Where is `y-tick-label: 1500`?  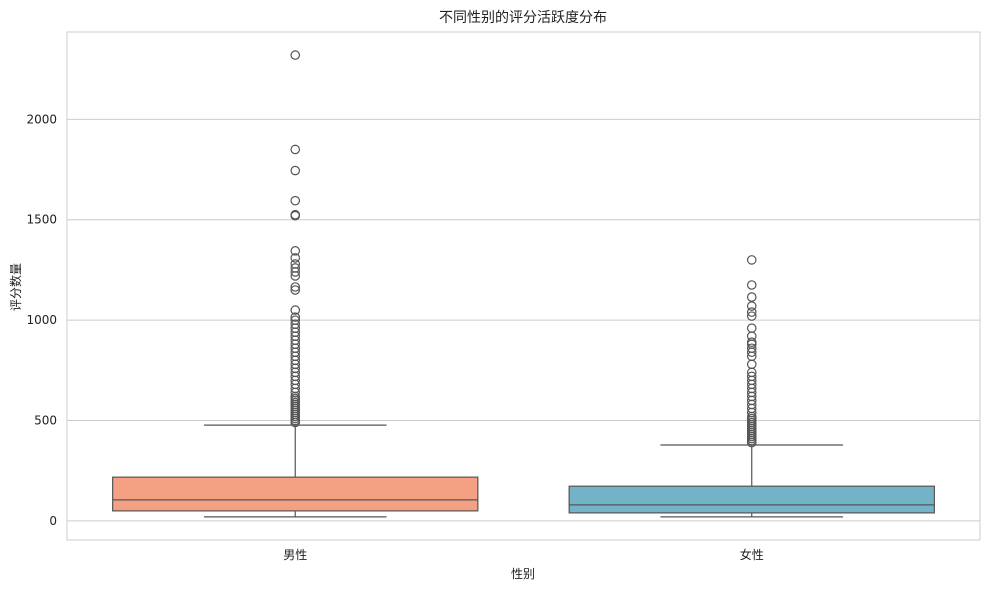 y-tick-label: 1500 is located at coordinates (41, 220).